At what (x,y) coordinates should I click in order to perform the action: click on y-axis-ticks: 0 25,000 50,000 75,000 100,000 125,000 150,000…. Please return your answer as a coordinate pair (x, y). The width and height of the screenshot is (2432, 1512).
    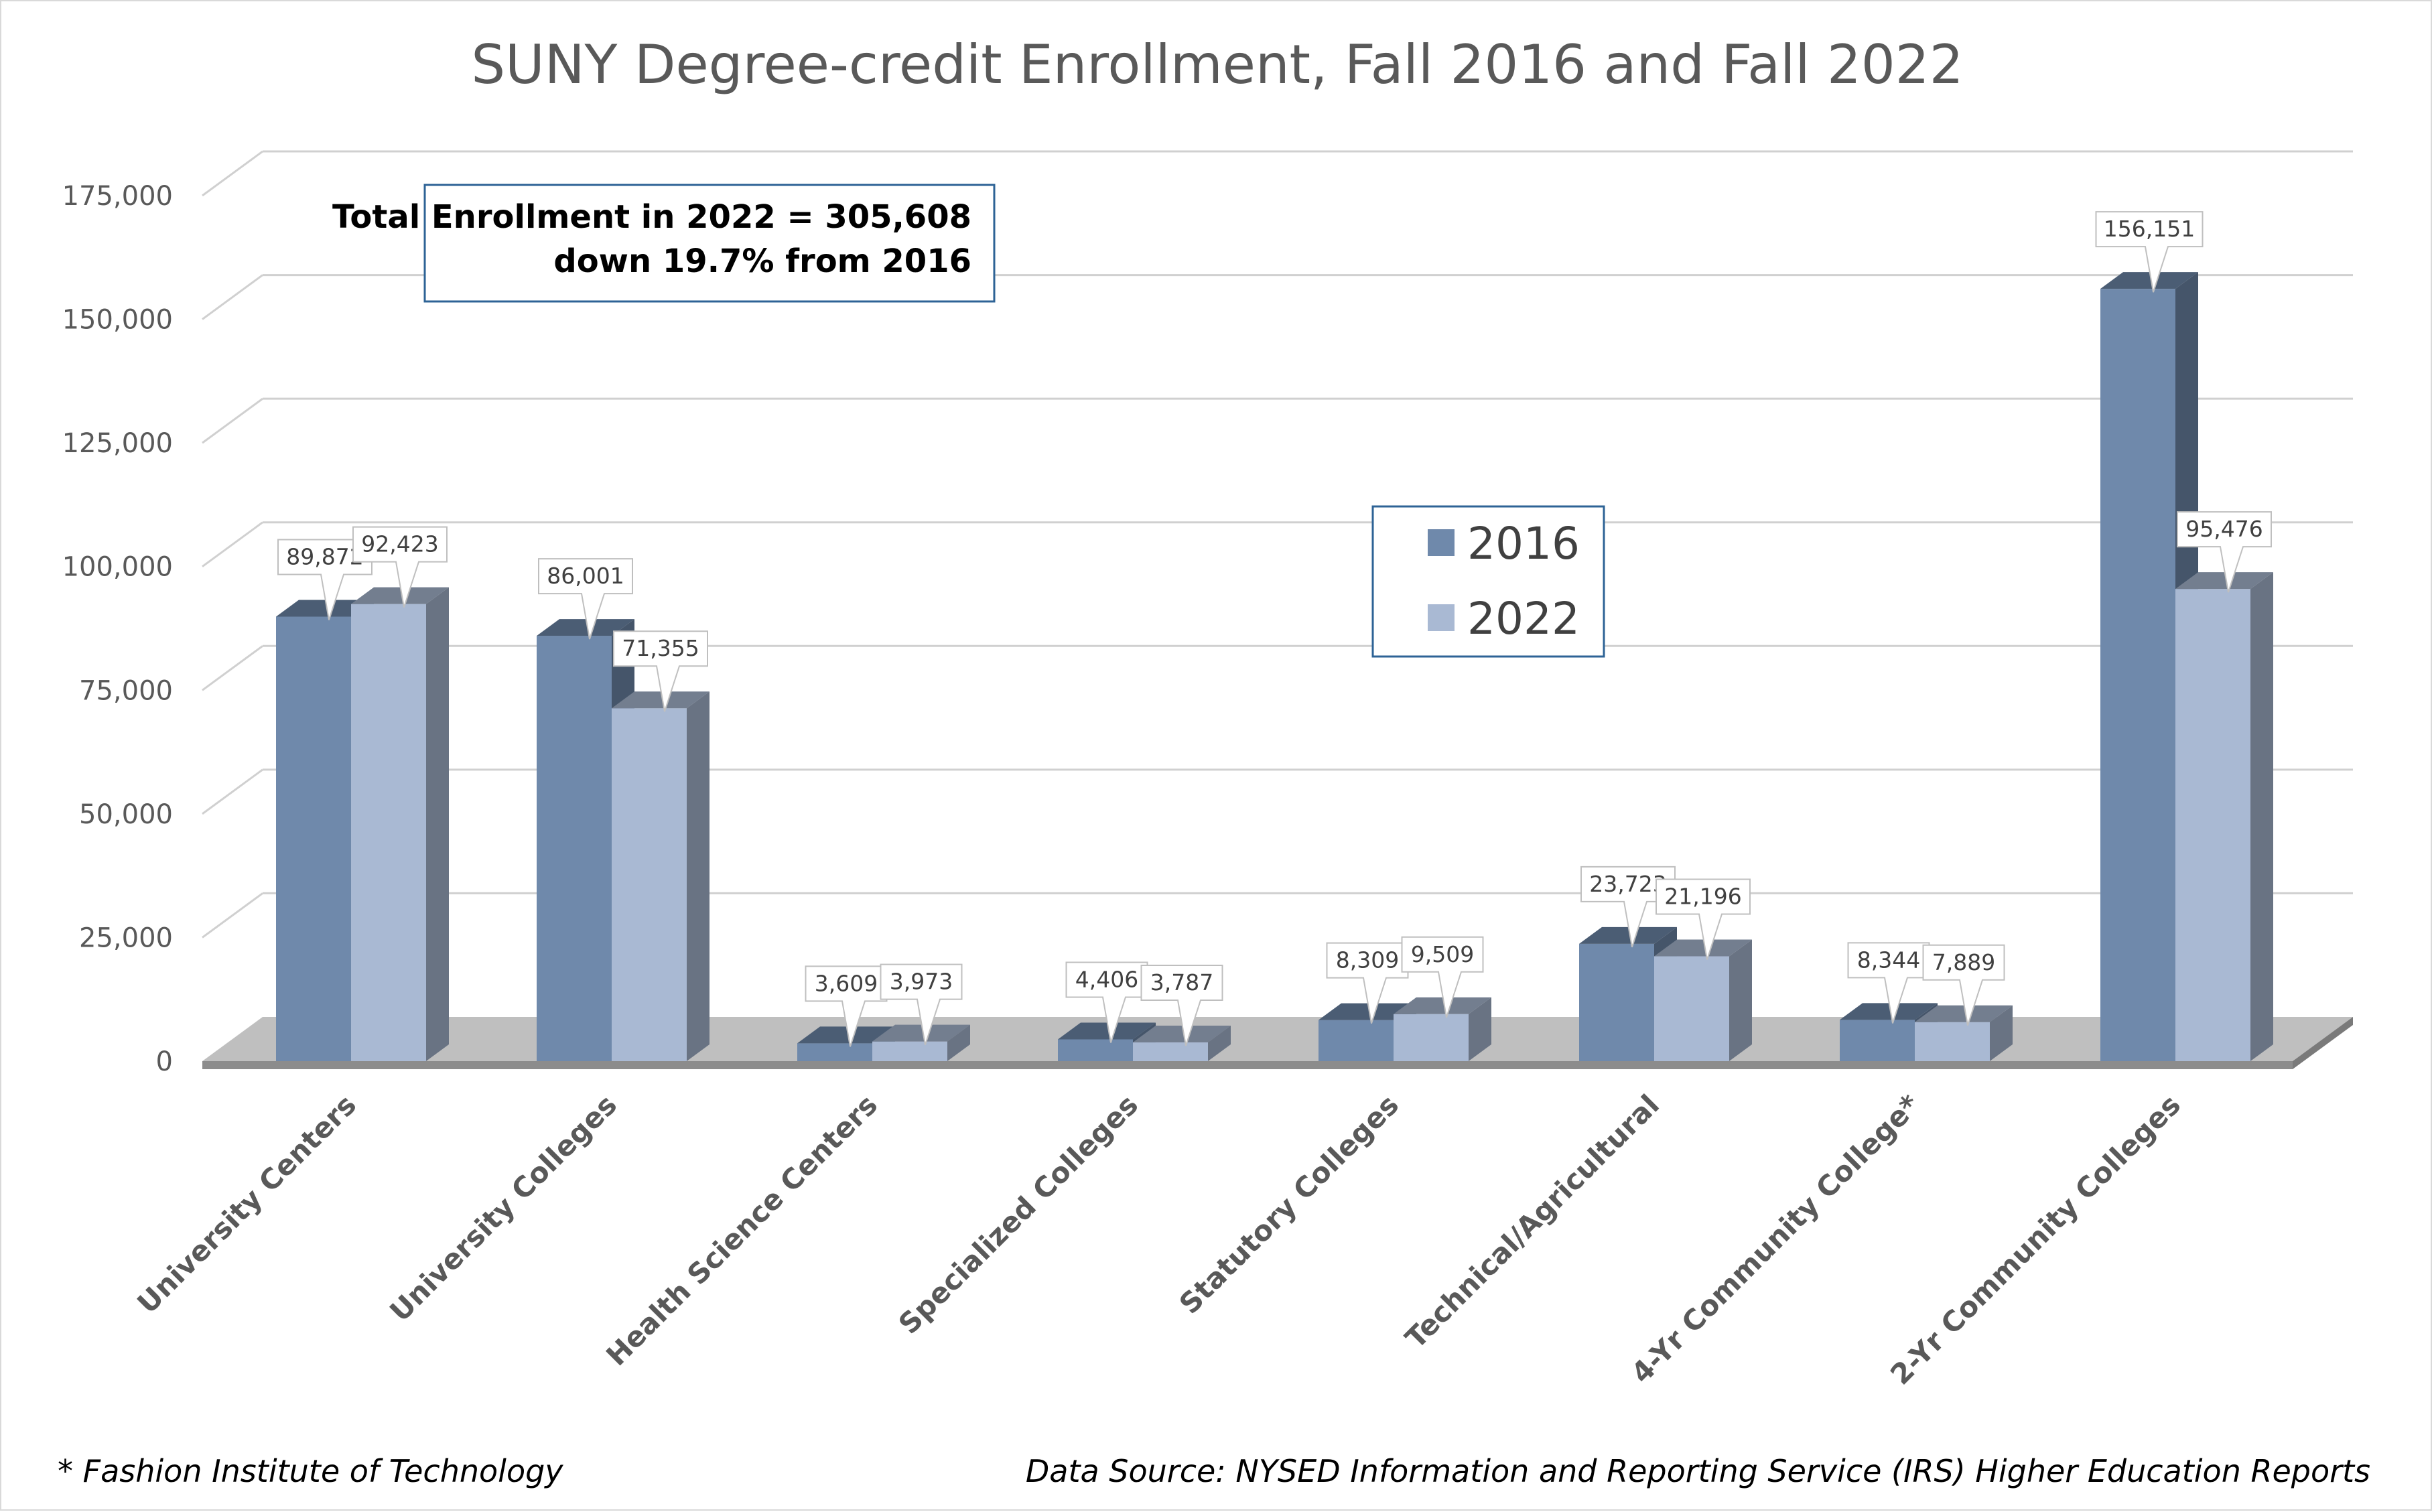
    Looking at the image, I should click on (117, 629).